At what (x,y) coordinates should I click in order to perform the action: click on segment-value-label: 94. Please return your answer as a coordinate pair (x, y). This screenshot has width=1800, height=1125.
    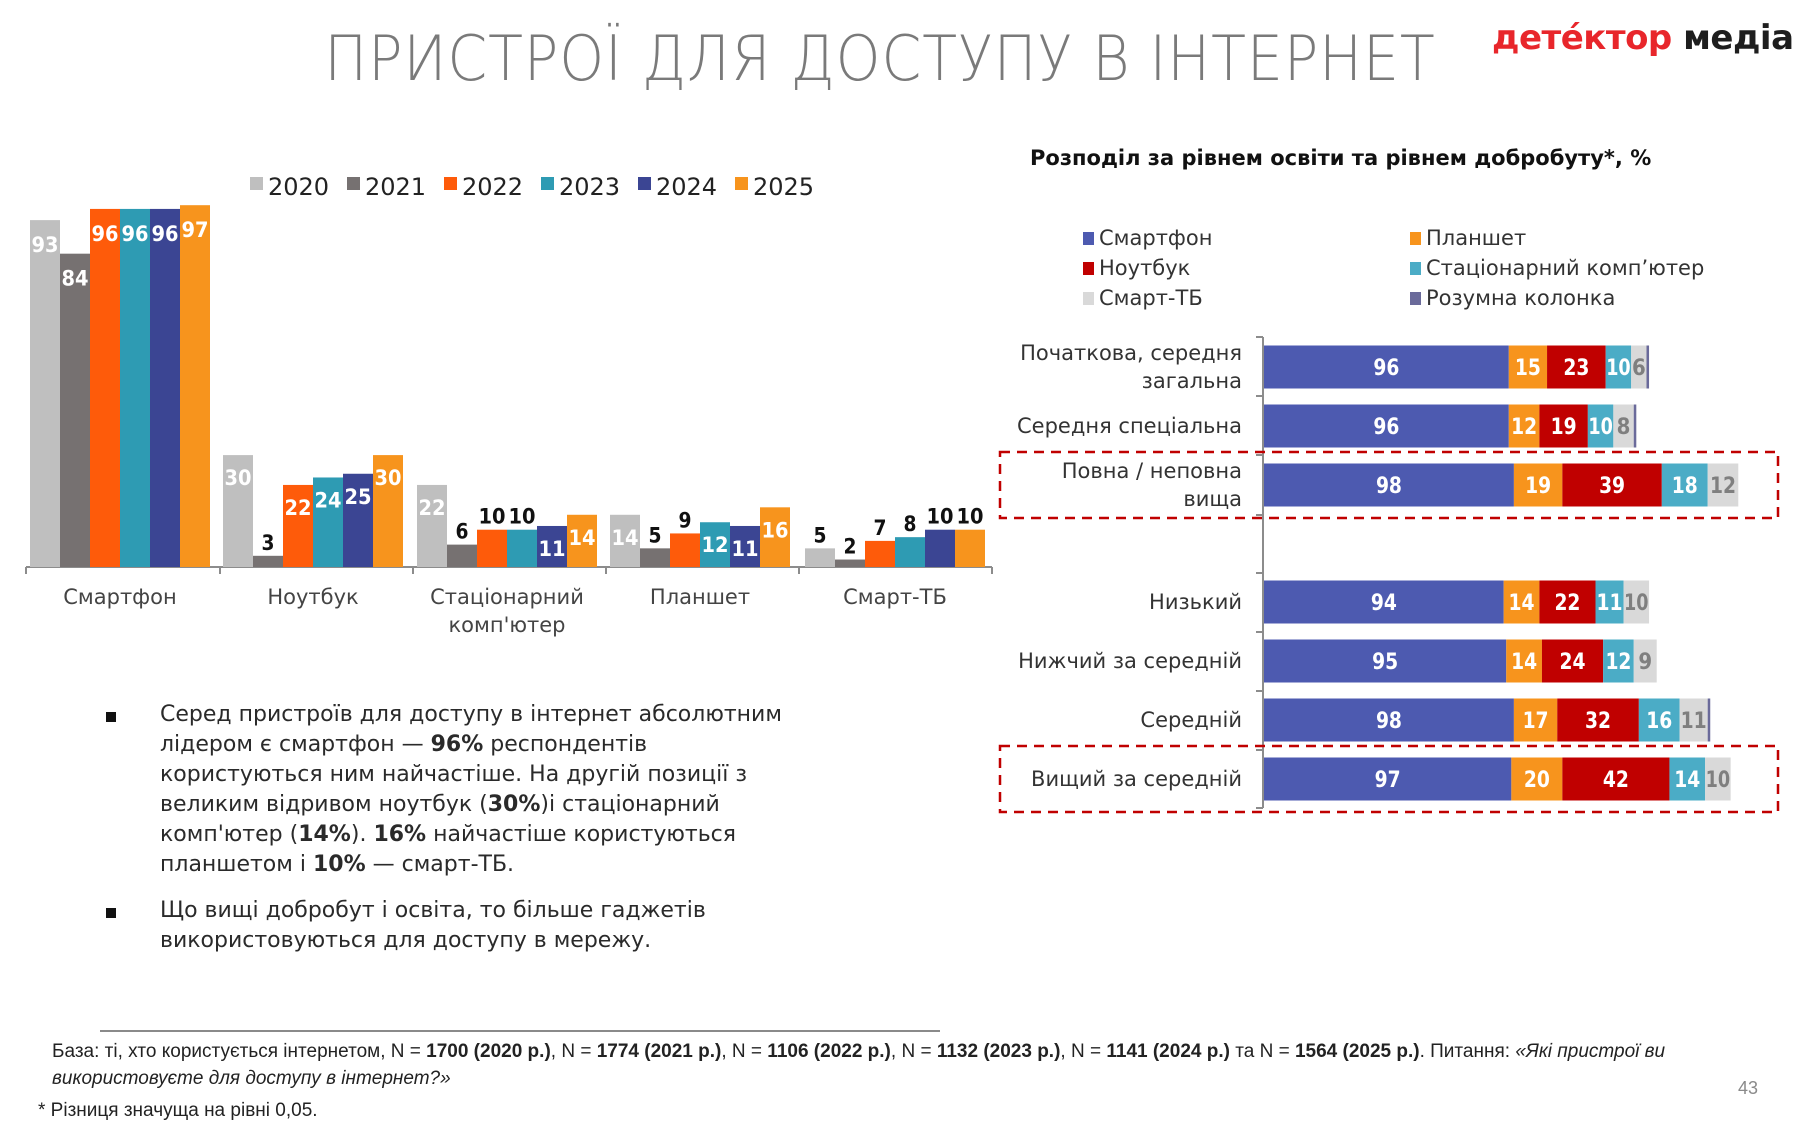
    Looking at the image, I should click on (1384, 603).